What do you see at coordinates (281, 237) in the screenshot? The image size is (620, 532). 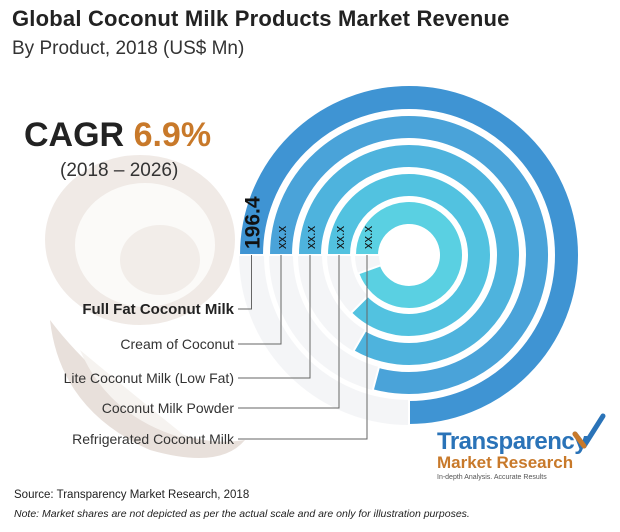 I see `value-label-2: xx.x` at bounding box center [281, 237].